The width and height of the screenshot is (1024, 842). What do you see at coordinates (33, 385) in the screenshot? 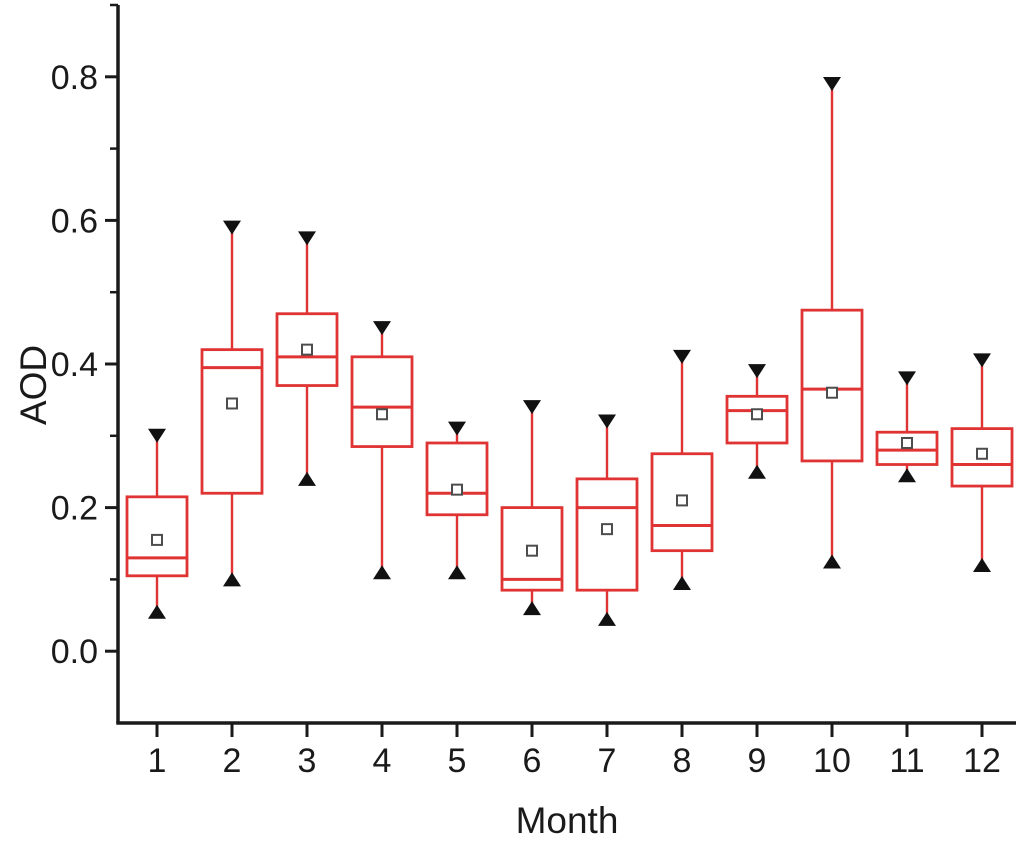
I see `y-axis-title: AOD` at bounding box center [33, 385].